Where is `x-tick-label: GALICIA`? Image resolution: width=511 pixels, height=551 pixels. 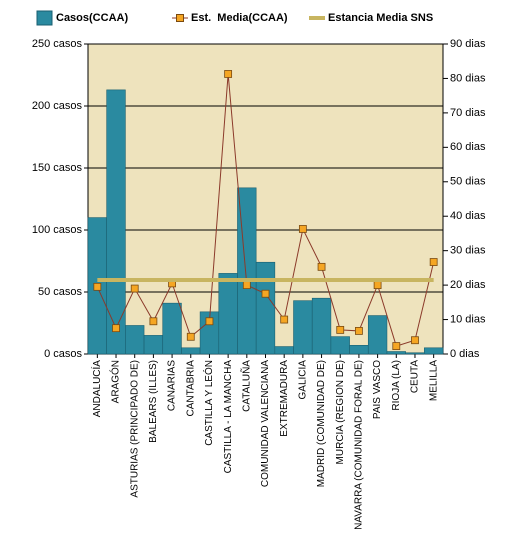 x-tick-label: GALICIA is located at coordinates (303, 380).